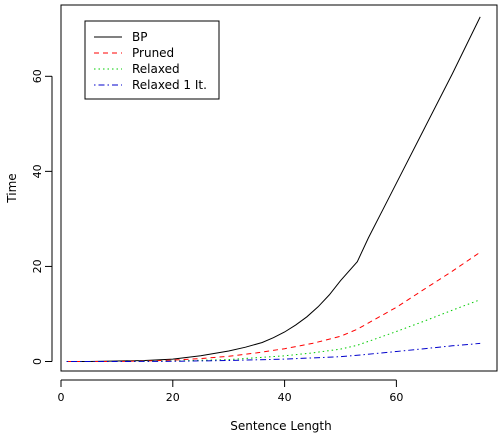  I want to click on y-axis: 0 20 40 60, so click(42, 217).